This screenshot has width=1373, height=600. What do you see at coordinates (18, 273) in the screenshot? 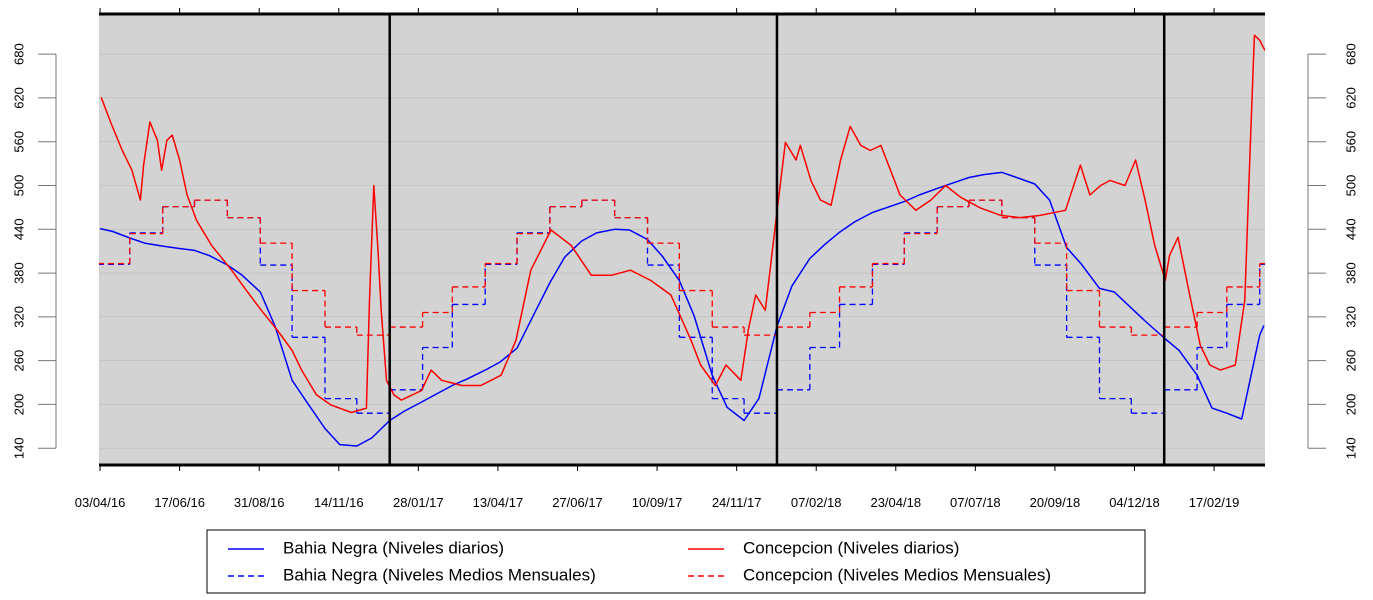
I see `y-tick-label: 380` at bounding box center [18, 273].